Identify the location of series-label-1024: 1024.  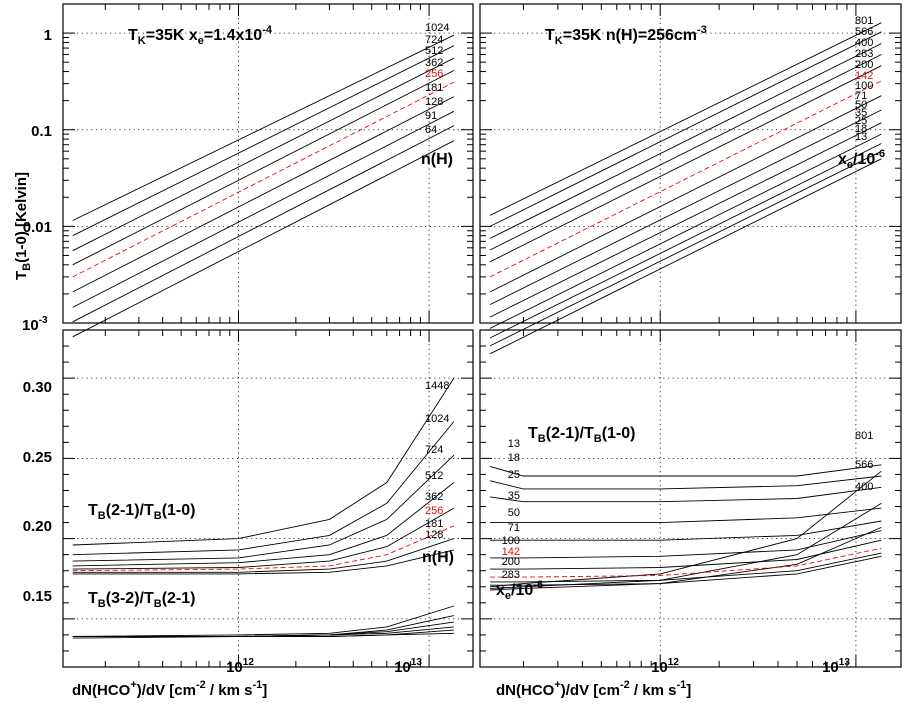
(437, 419).